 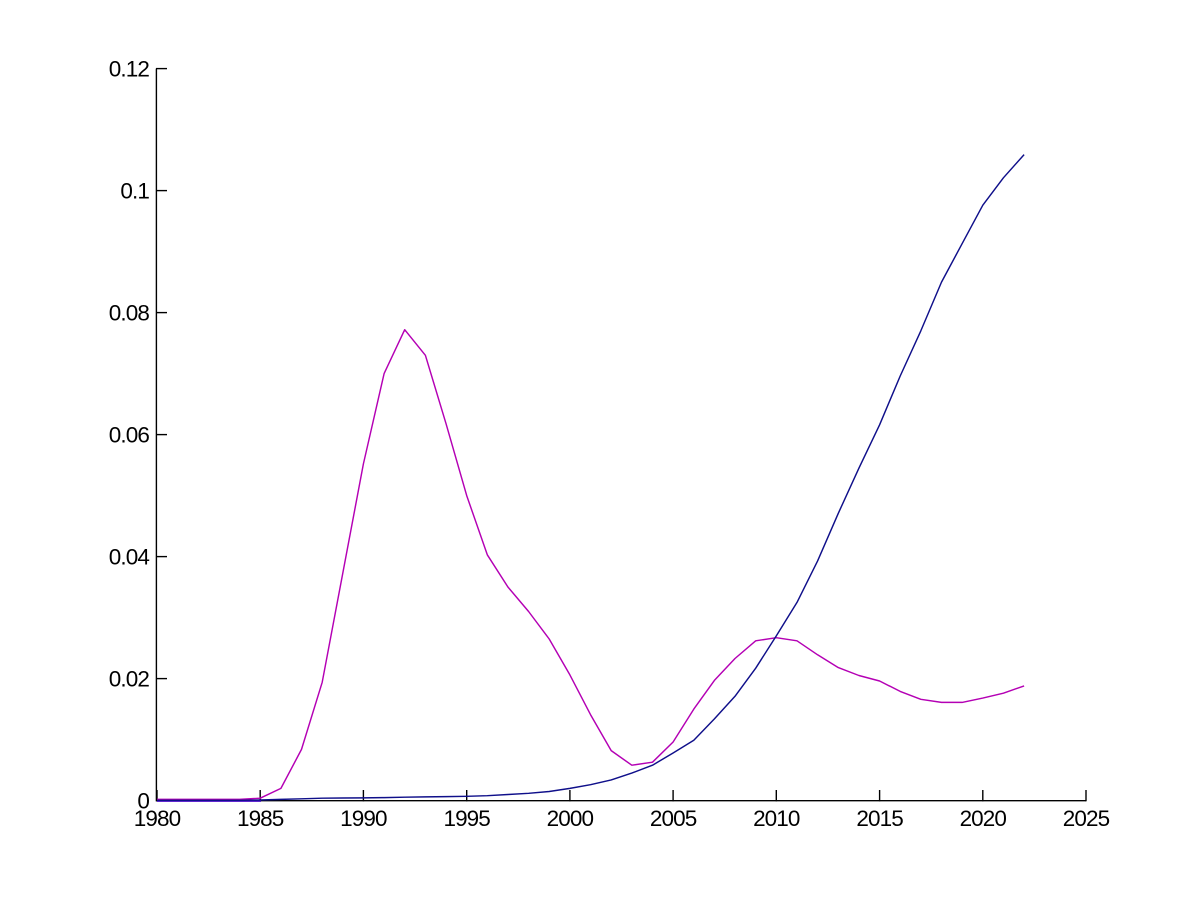 I want to click on svg-text: 2000, so click(x=570, y=818).